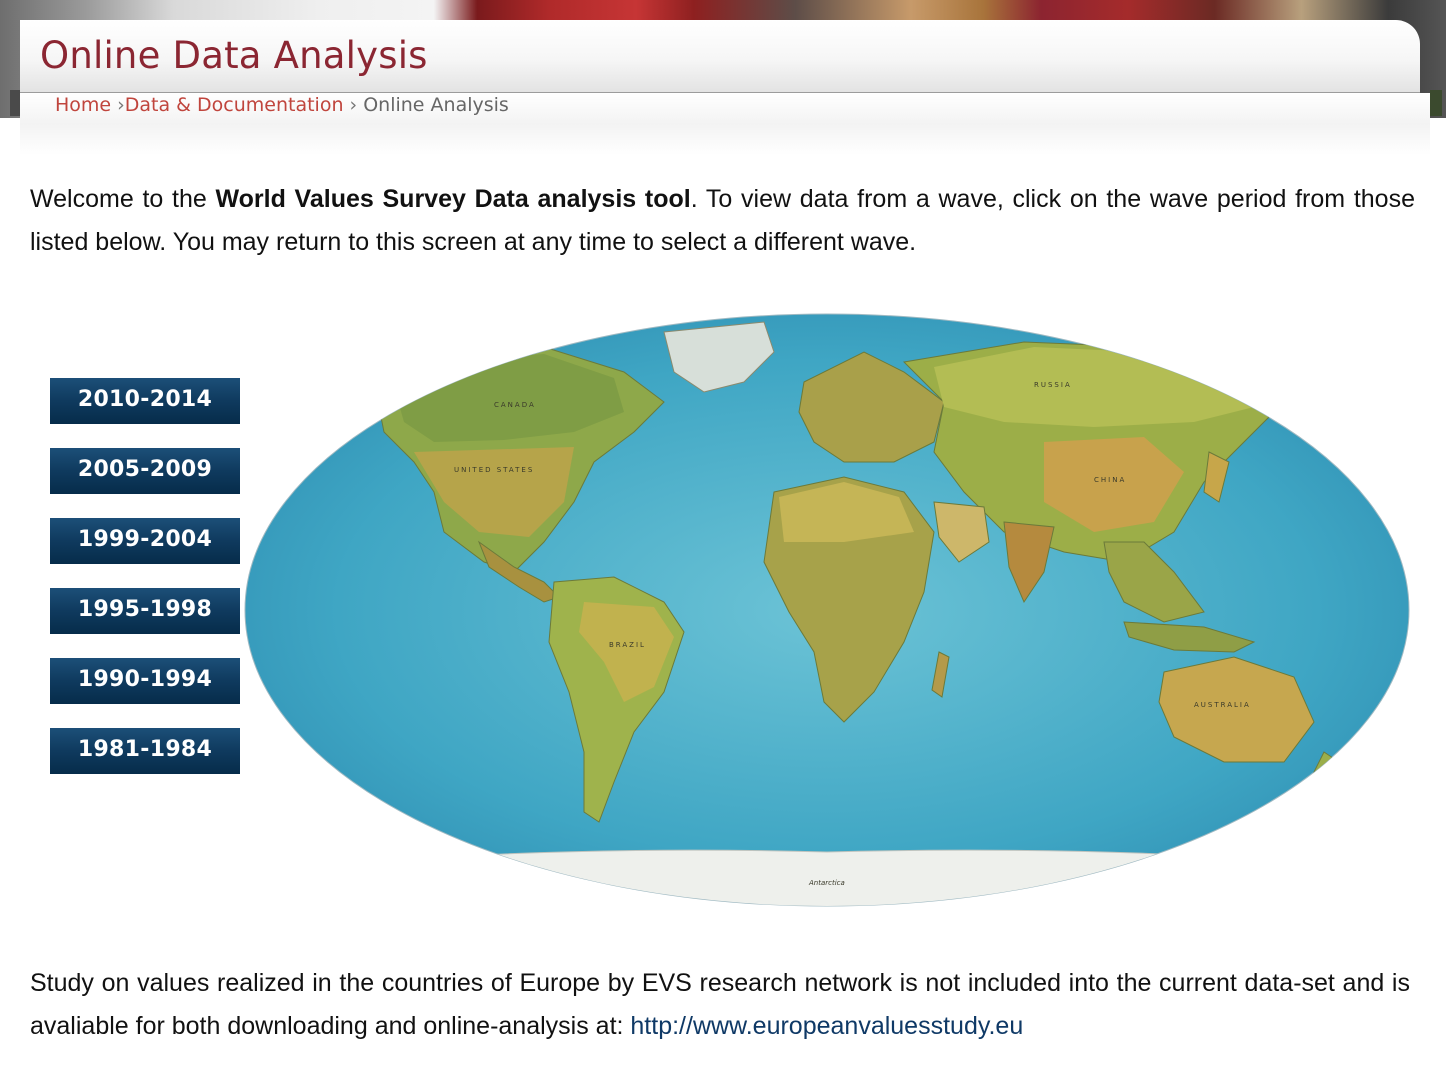 The image size is (1446, 1080). What do you see at coordinates (494, 470) in the screenshot?
I see `map-label-usa: UNITED STATES` at bounding box center [494, 470].